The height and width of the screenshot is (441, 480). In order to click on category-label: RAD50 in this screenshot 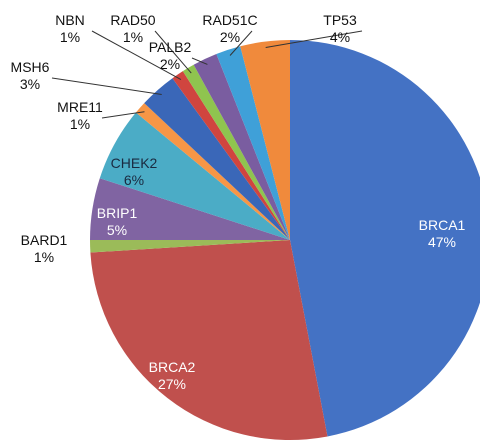, I will do `click(132, 20)`.